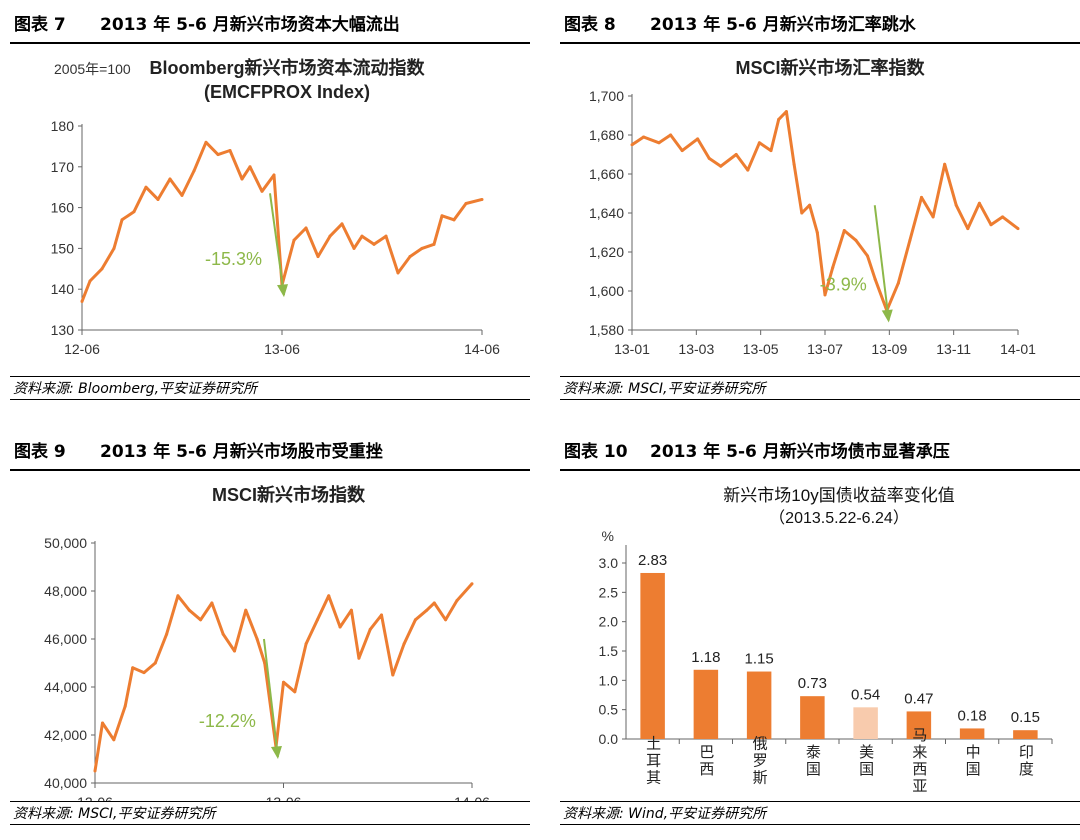 This screenshot has width=1080, height=840. I want to click on bar-value-label: 0.54, so click(865, 694).